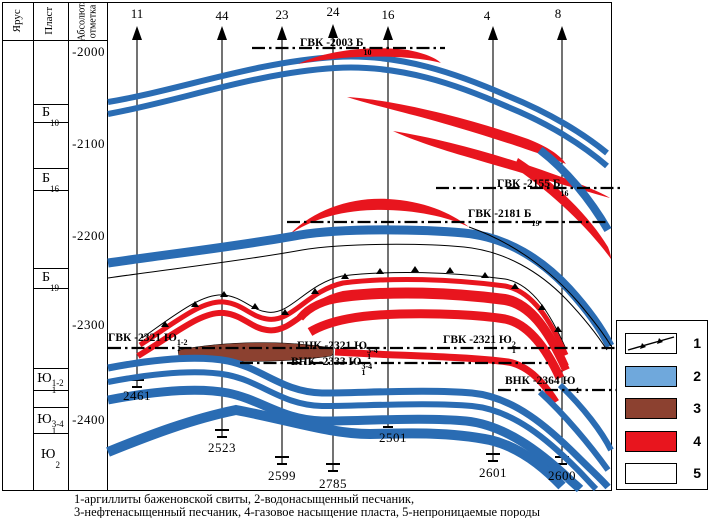 The height and width of the screenshot is (518, 708). What do you see at coordinates (487, 15) in the screenshot?
I see `well-number: 4` at bounding box center [487, 15].